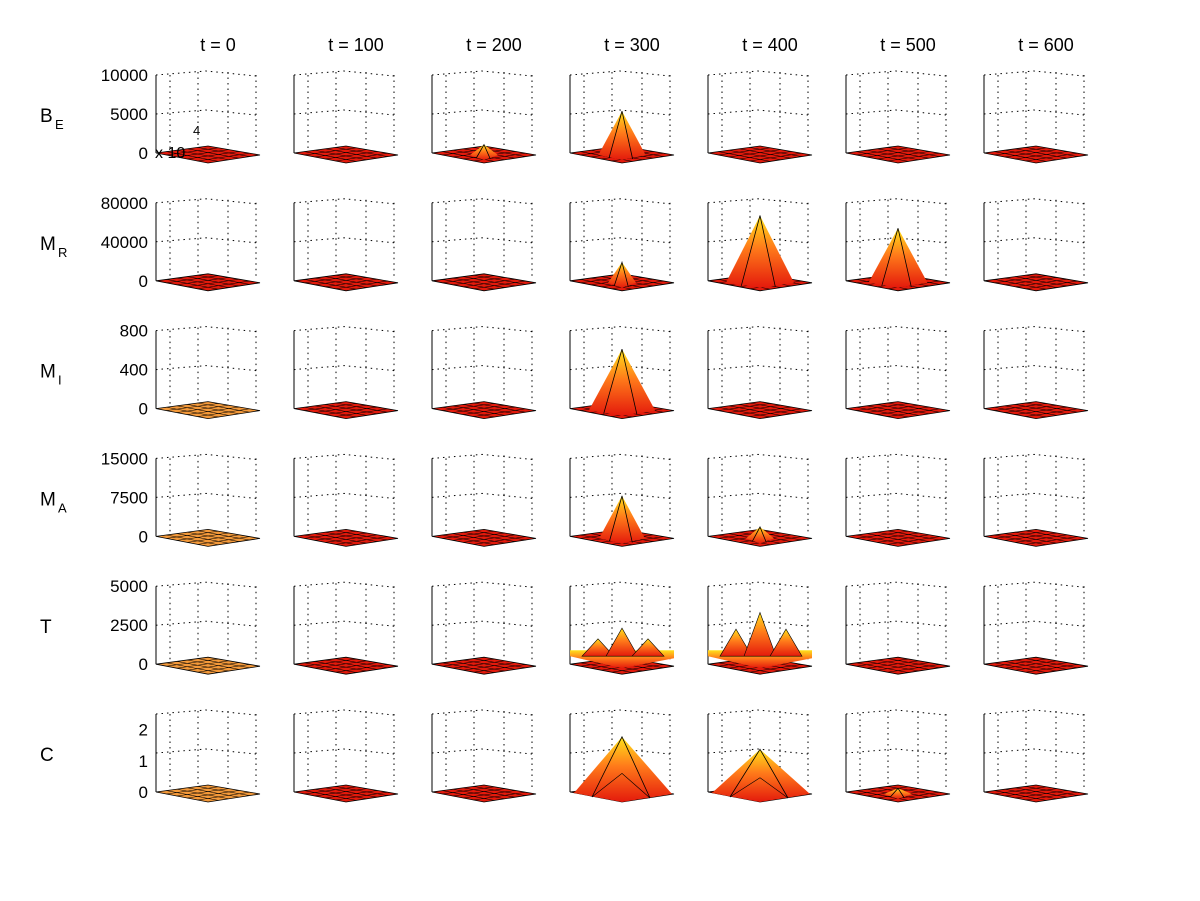 The image size is (1200, 901). What do you see at coordinates (143, 761) in the screenshot?
I see `z-tick-label: 1` at bounding box center [143, 761].